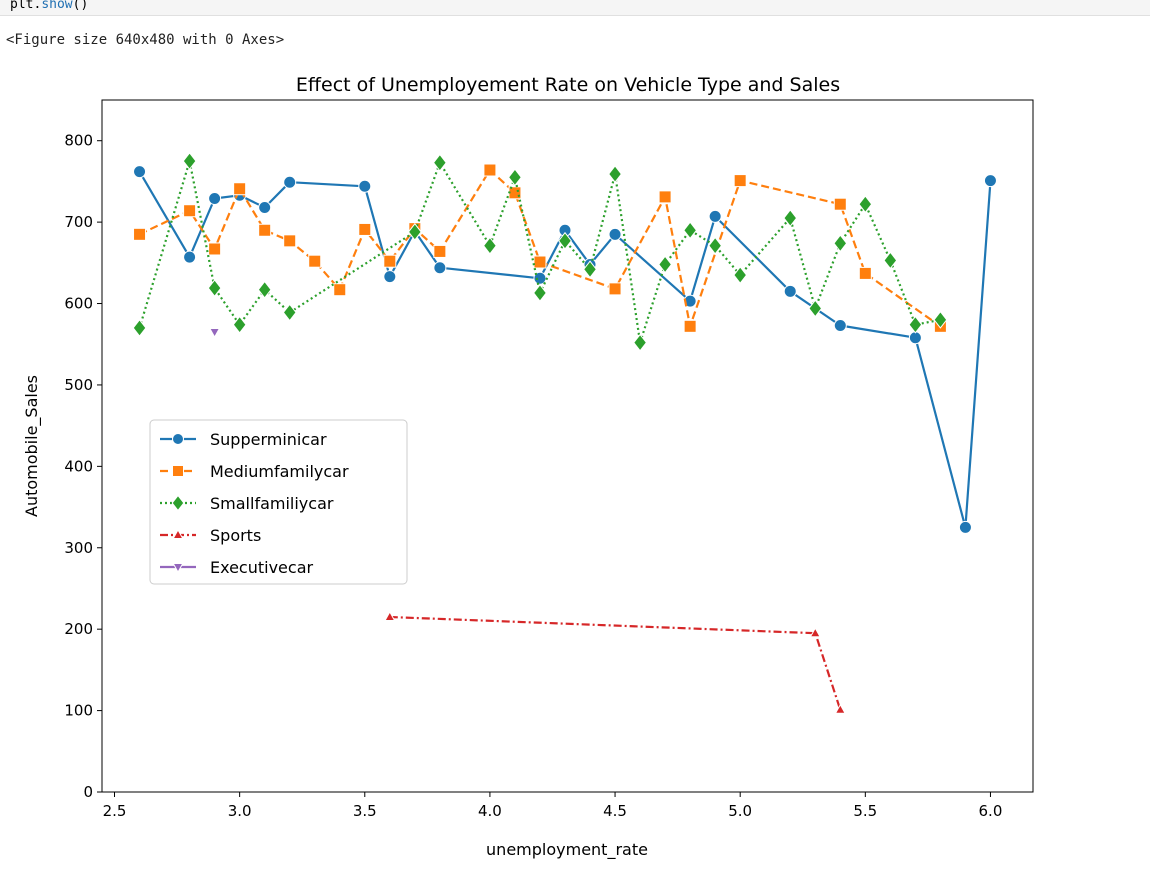  Describe the element at coordinates (115, 811) in the screenshot. I see `x-tick-label: 2.5` at that location.